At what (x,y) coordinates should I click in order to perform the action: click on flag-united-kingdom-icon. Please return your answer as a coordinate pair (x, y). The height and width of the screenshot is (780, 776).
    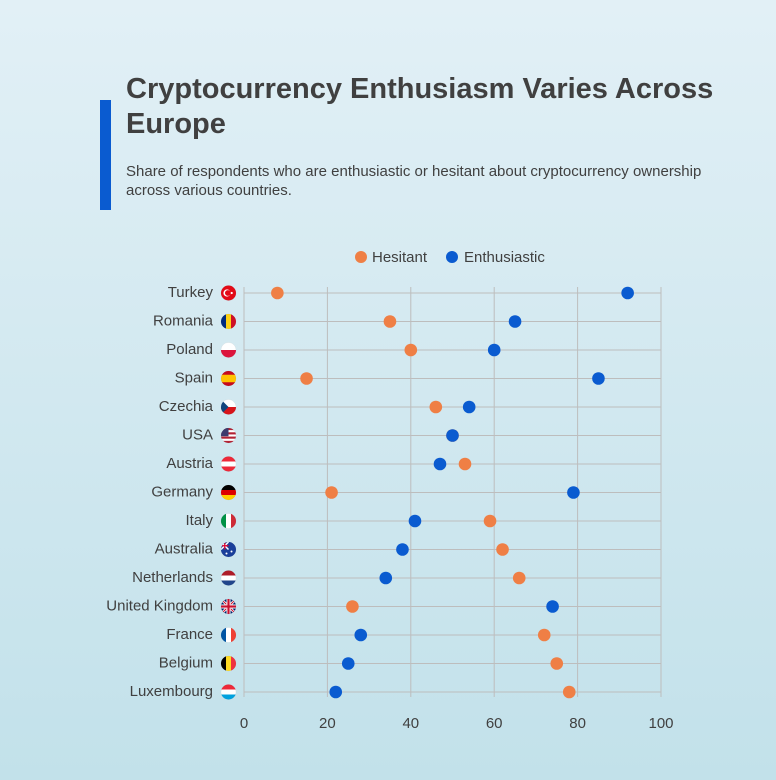
    Looking at the image, I should click on (228, 606).